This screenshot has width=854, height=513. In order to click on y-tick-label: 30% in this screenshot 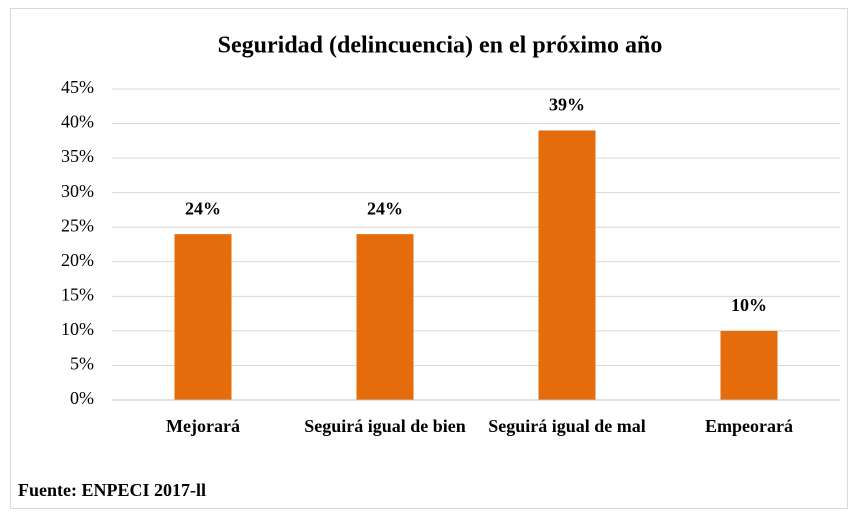, I will do `click(77, 191)`.